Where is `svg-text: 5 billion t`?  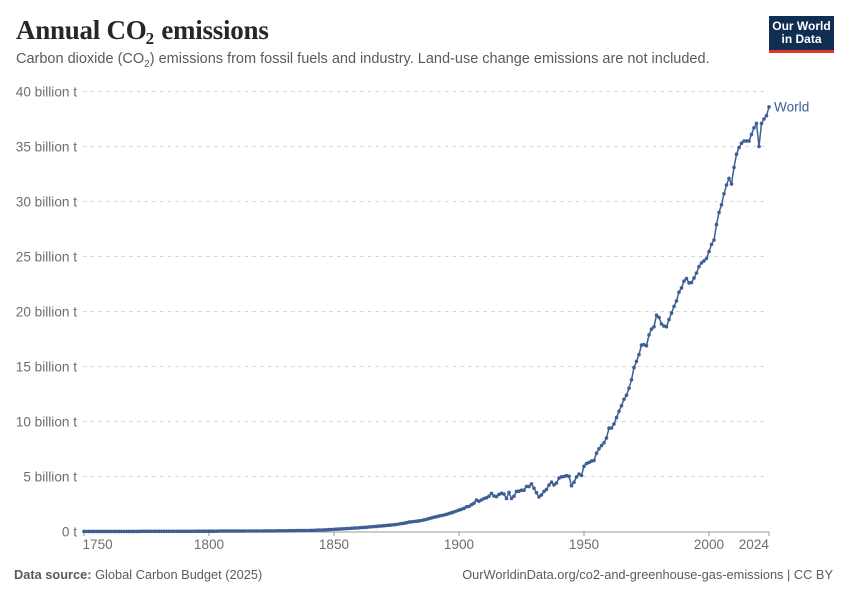 svg-text: 5 billion t is located at coordinates (50, 477).